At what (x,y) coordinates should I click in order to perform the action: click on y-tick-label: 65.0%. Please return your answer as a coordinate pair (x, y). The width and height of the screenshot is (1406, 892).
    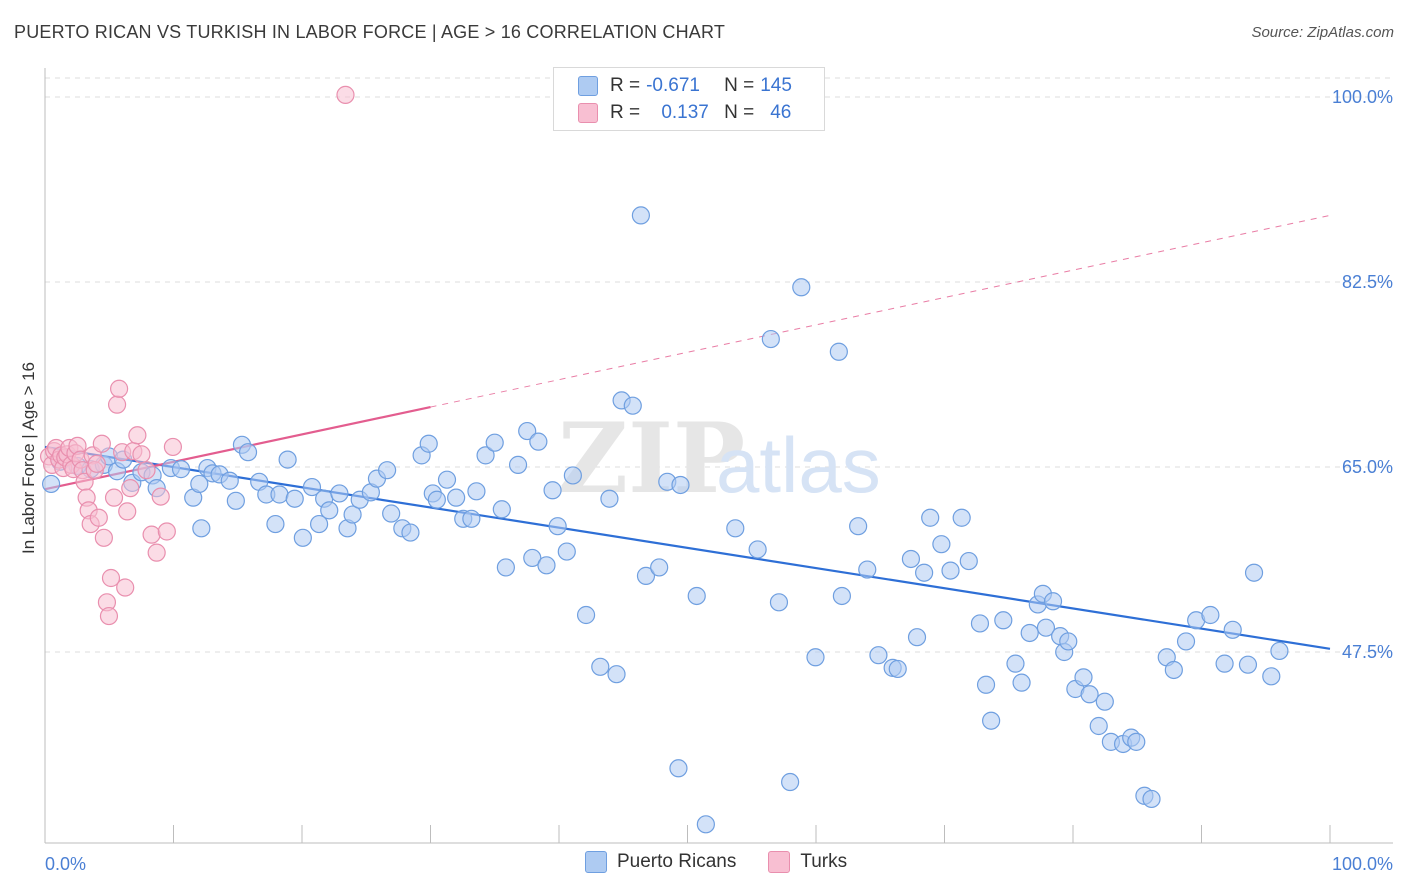
    Looking at the image, I should click on (1367, 467).